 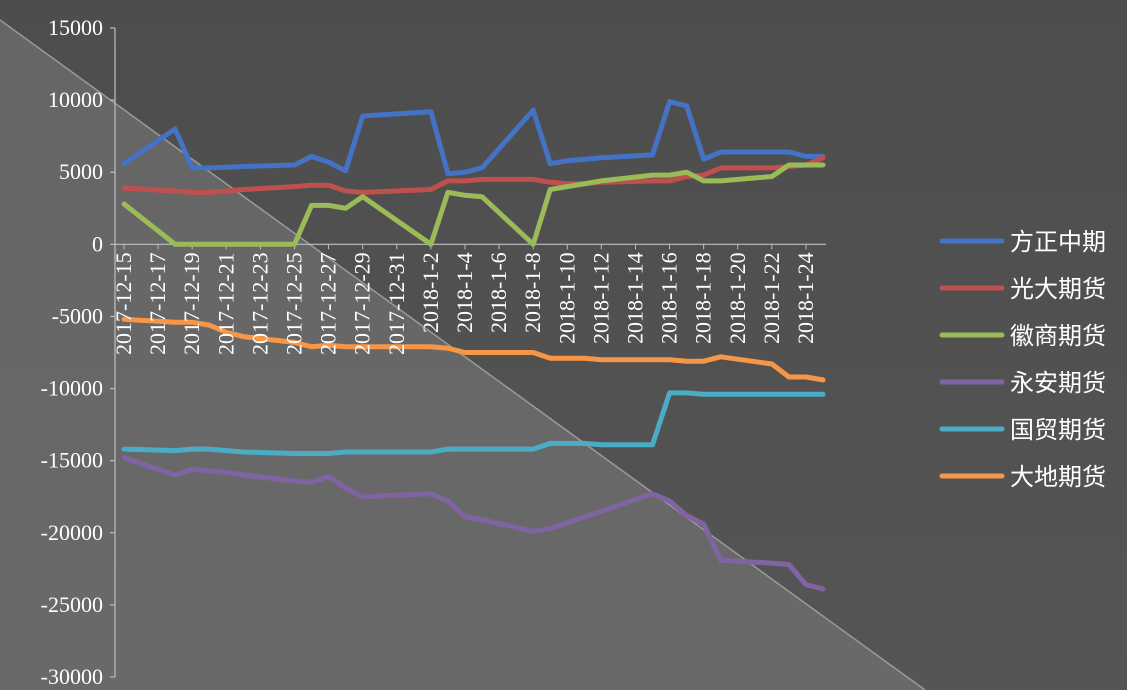 What do you see at coordinates (75, 27) in the screenshot?
I see `y-tick-label: 15000` at bounding box center [75, 27].